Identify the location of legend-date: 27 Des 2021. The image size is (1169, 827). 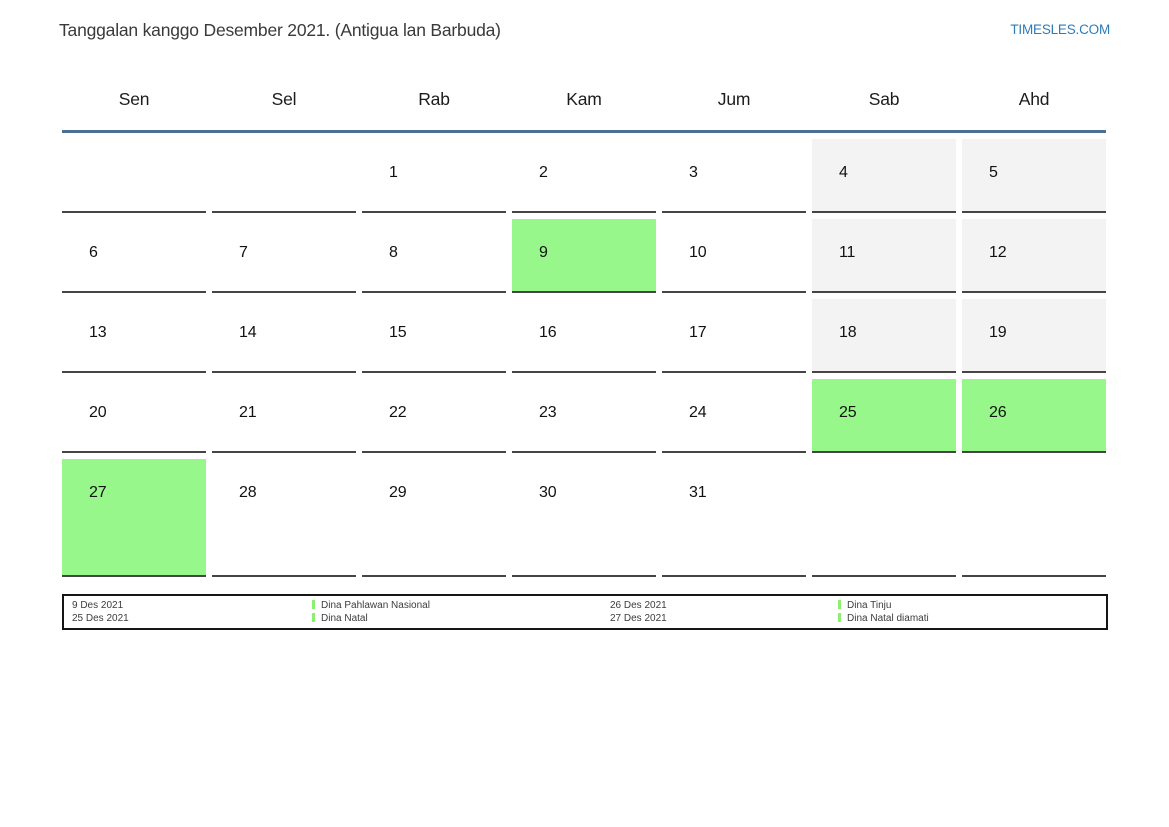
(638, 618).